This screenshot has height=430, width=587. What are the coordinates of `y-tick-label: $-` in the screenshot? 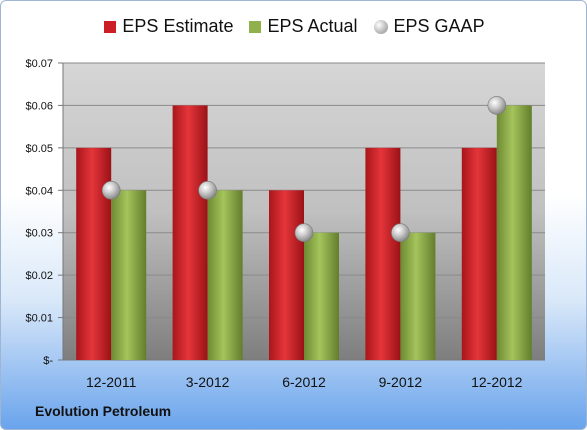 It's located at (48, 361).